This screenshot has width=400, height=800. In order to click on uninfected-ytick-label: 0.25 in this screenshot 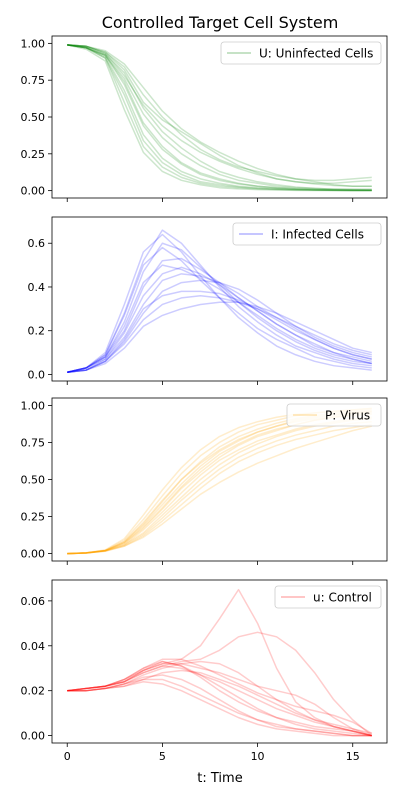, I will do `click(33, 154)`.